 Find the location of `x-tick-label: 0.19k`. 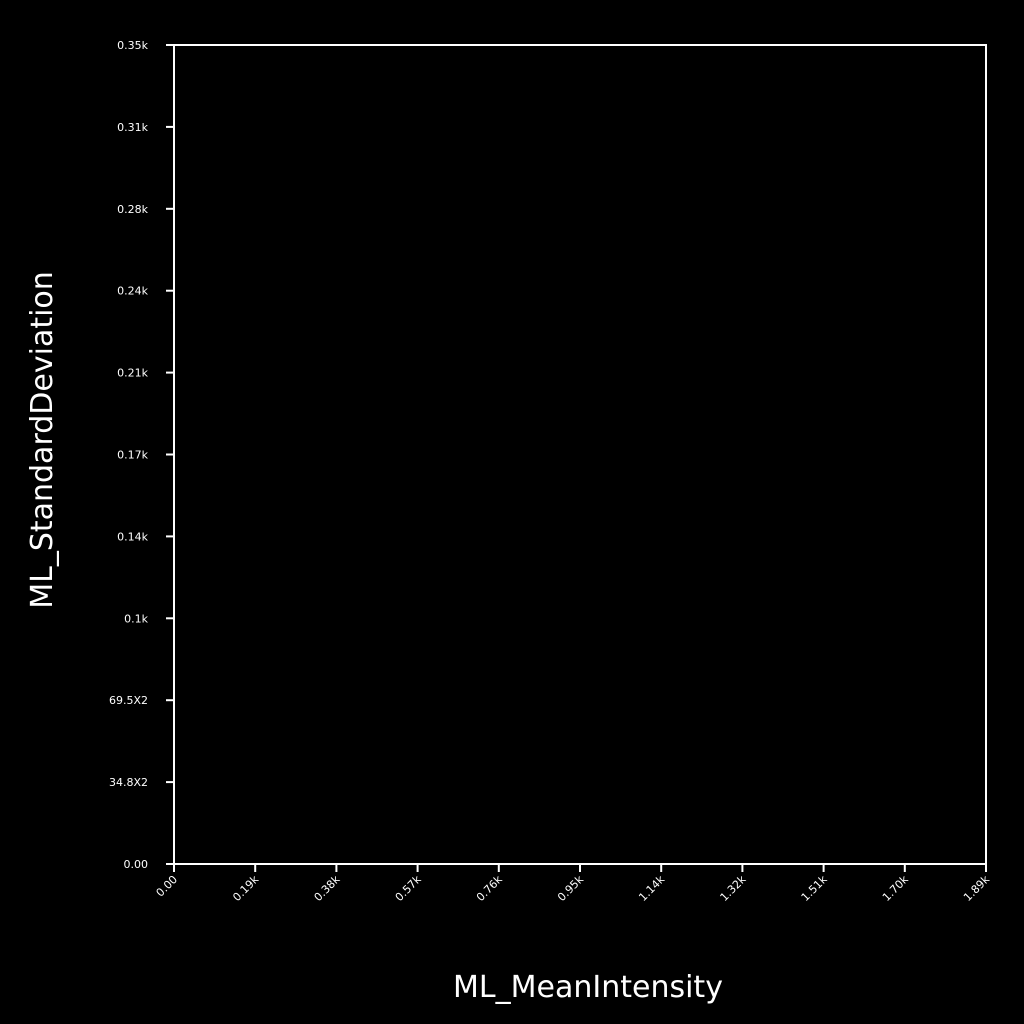

x-tick-label: 0.19k is located at coordinates (245, 887).